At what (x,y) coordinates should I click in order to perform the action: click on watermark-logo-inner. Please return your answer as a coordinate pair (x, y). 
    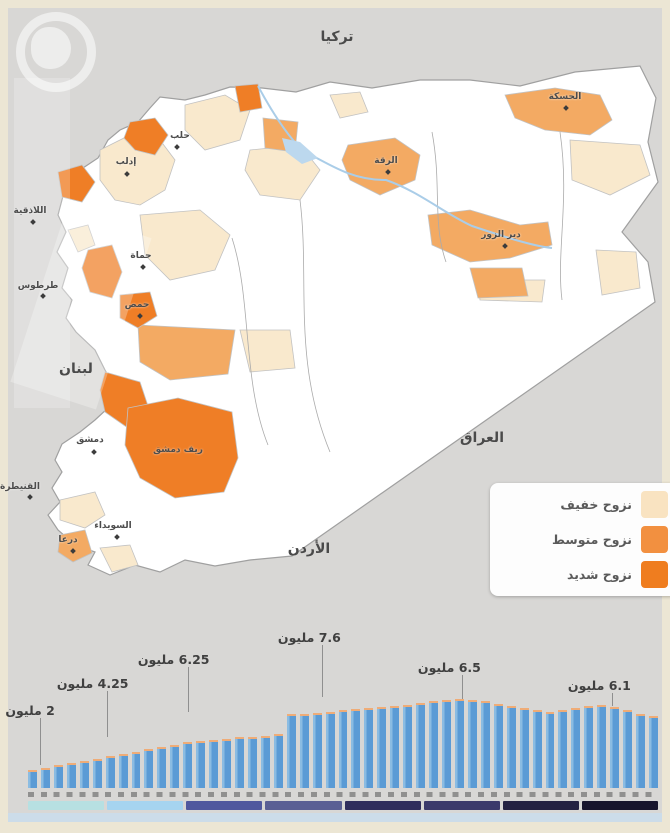
    Looking at the image, I should click on (51, 48).